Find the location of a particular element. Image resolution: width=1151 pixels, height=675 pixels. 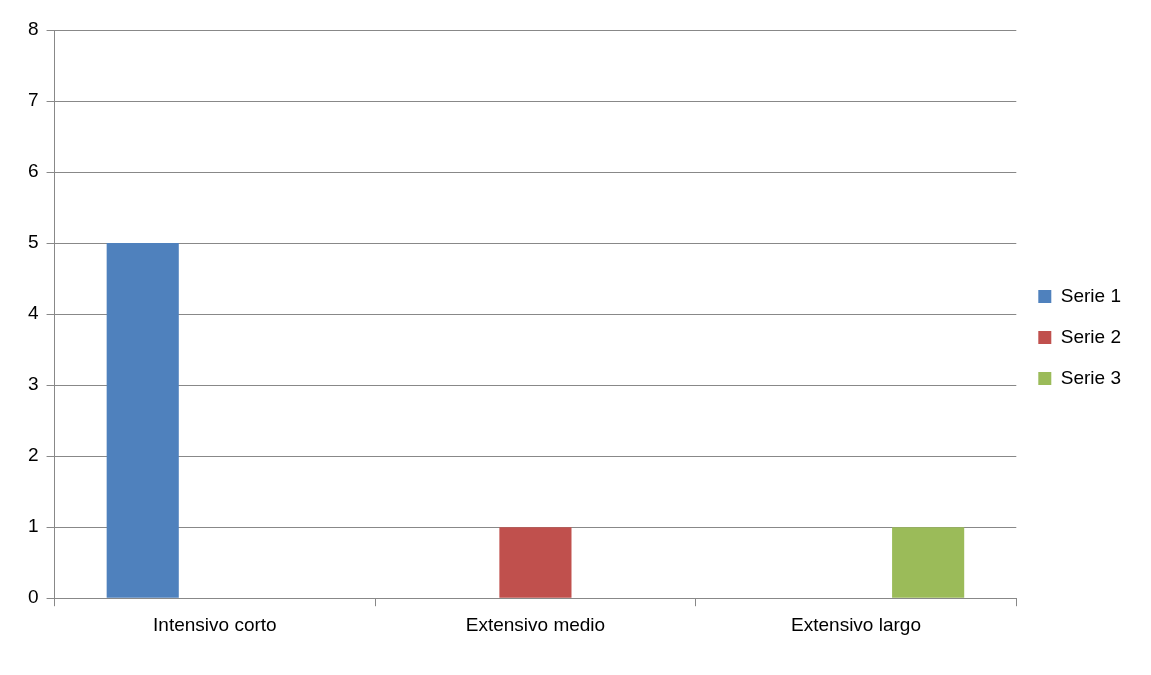

y-tick-label: 4 is located at coordinates (33, 313).